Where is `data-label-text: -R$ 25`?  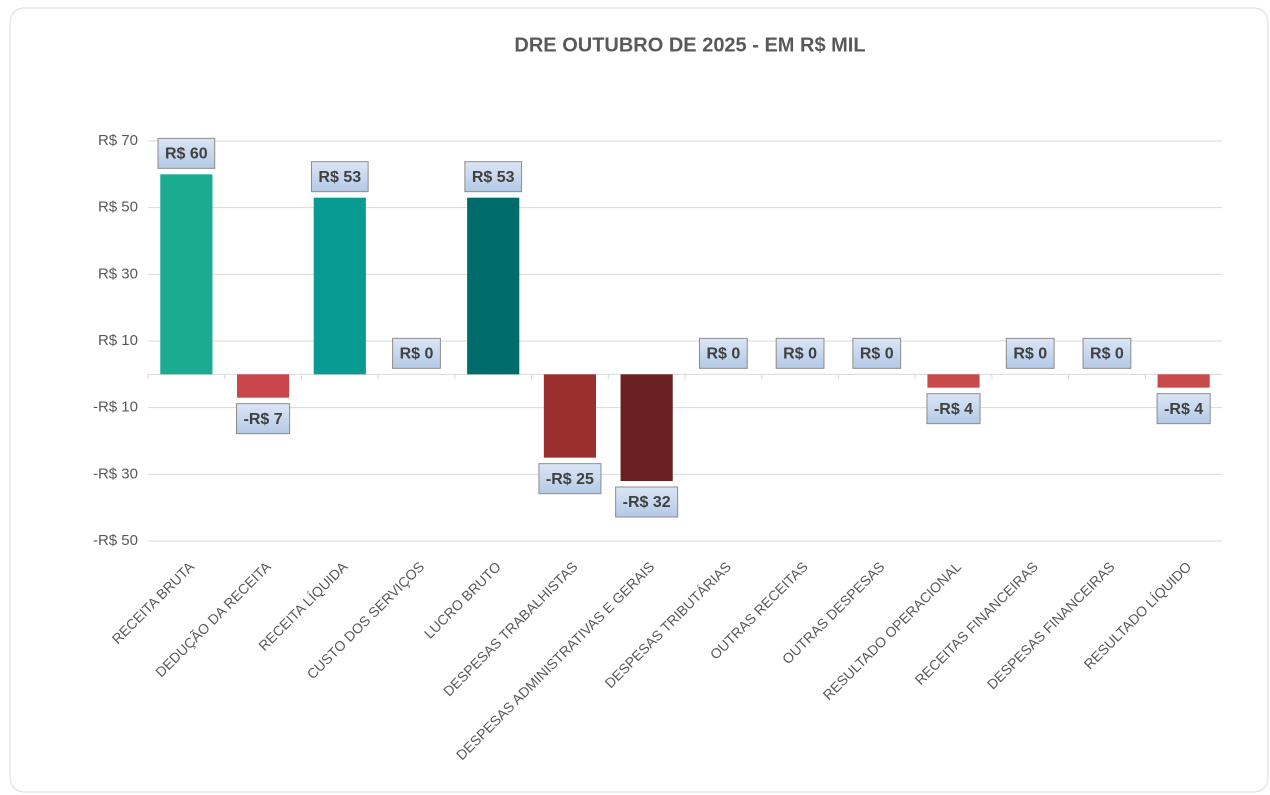
data-label-text: -R$ 25 is located at coordinates (570, 479).